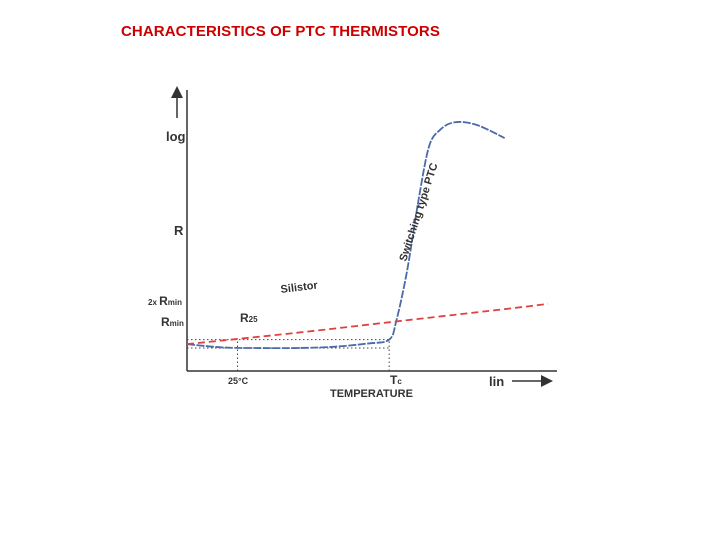 The image size is (720, 540). What do you see at coordinates (371, 394) in the screenshot?
I see `x-axis-label: TEMPERATURE` at bounding box center [371, 394].